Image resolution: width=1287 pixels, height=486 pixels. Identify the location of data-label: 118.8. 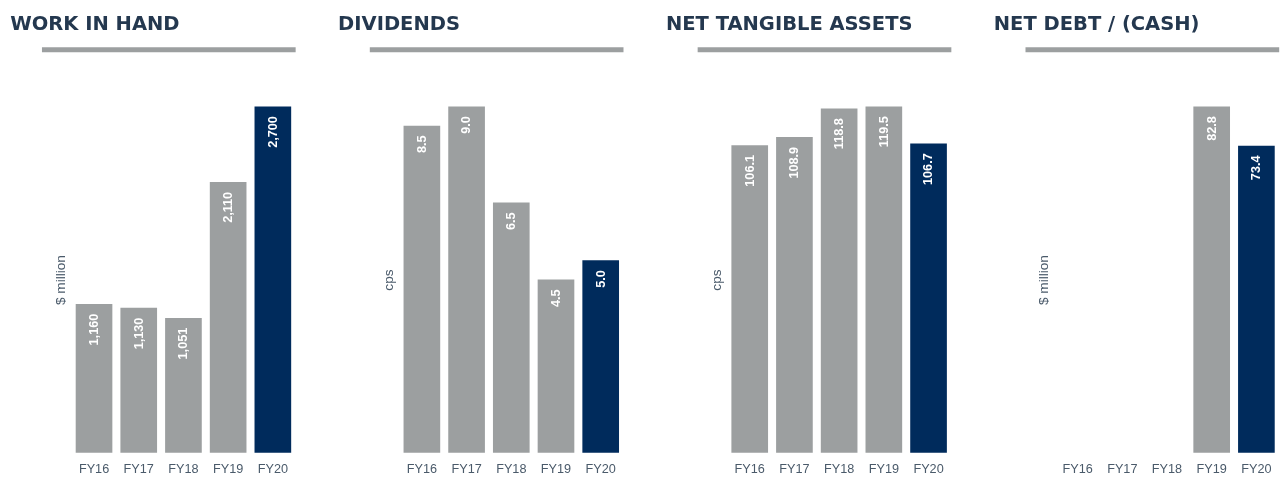
(839, 134).